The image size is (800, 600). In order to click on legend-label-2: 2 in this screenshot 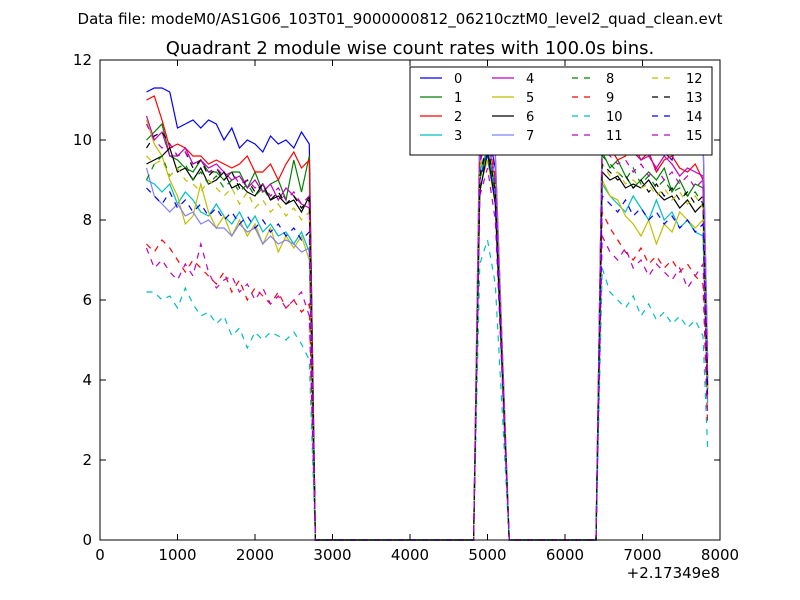, I will do `click(458, 117)`.